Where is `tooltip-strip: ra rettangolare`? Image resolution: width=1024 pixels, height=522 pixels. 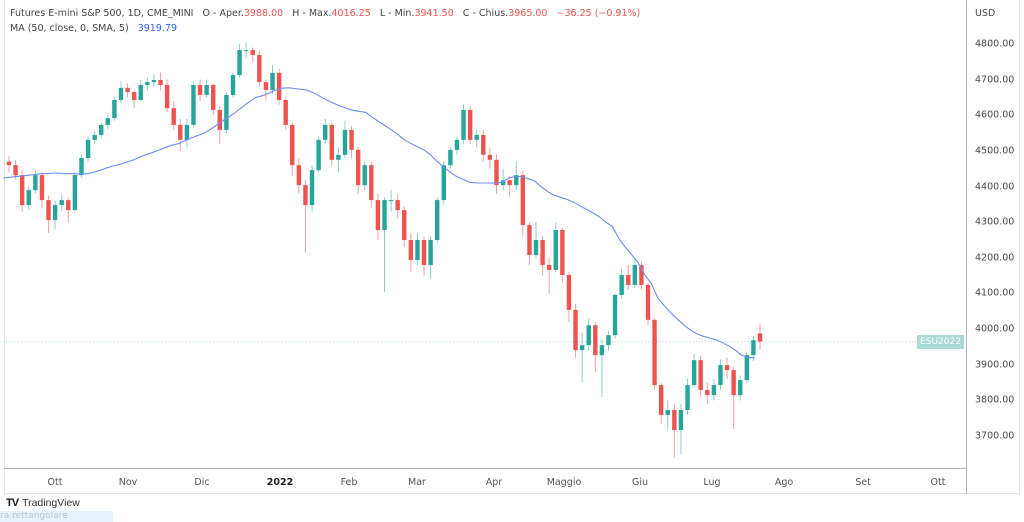
tooltip-strip: ra rettangolare is located at coordinates (56, 516).